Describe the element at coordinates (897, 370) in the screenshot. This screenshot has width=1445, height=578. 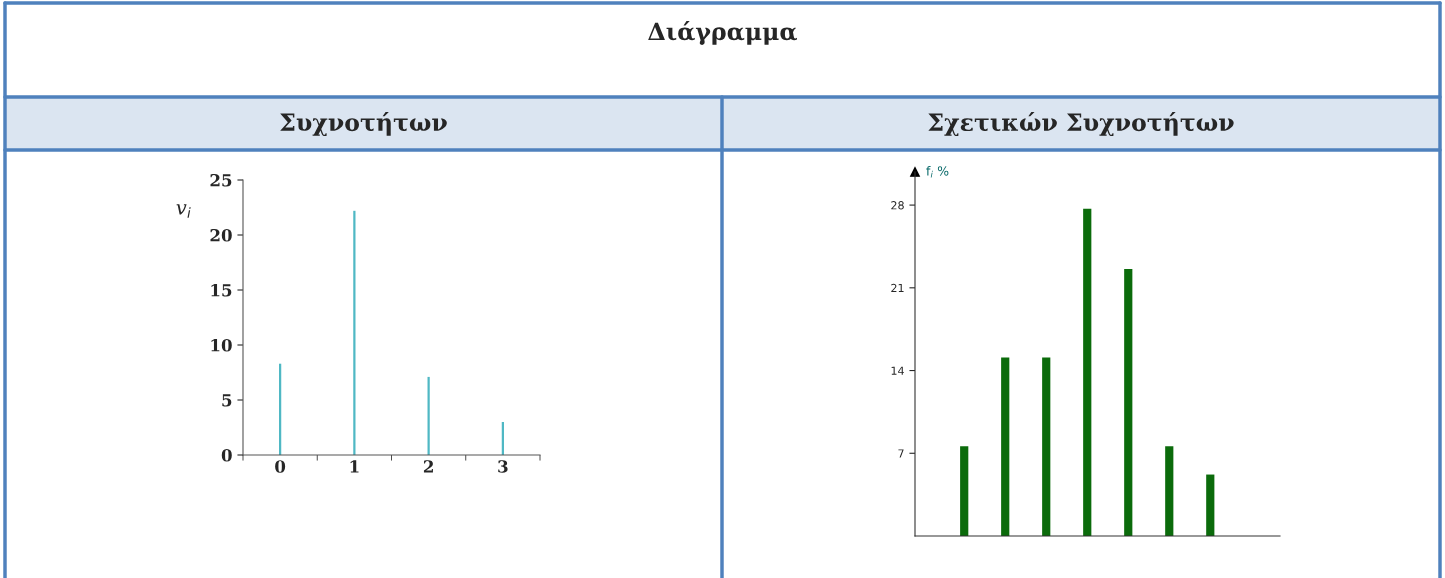
I see `y-tick-label: 14` at that location.